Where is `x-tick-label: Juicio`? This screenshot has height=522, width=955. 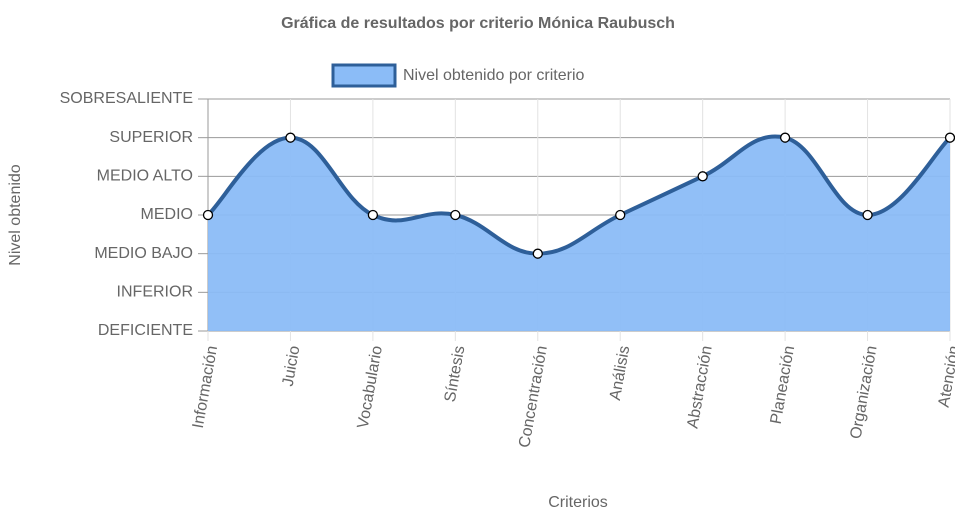 x-tick-label: Juicio is located at coordinates (292, 365).